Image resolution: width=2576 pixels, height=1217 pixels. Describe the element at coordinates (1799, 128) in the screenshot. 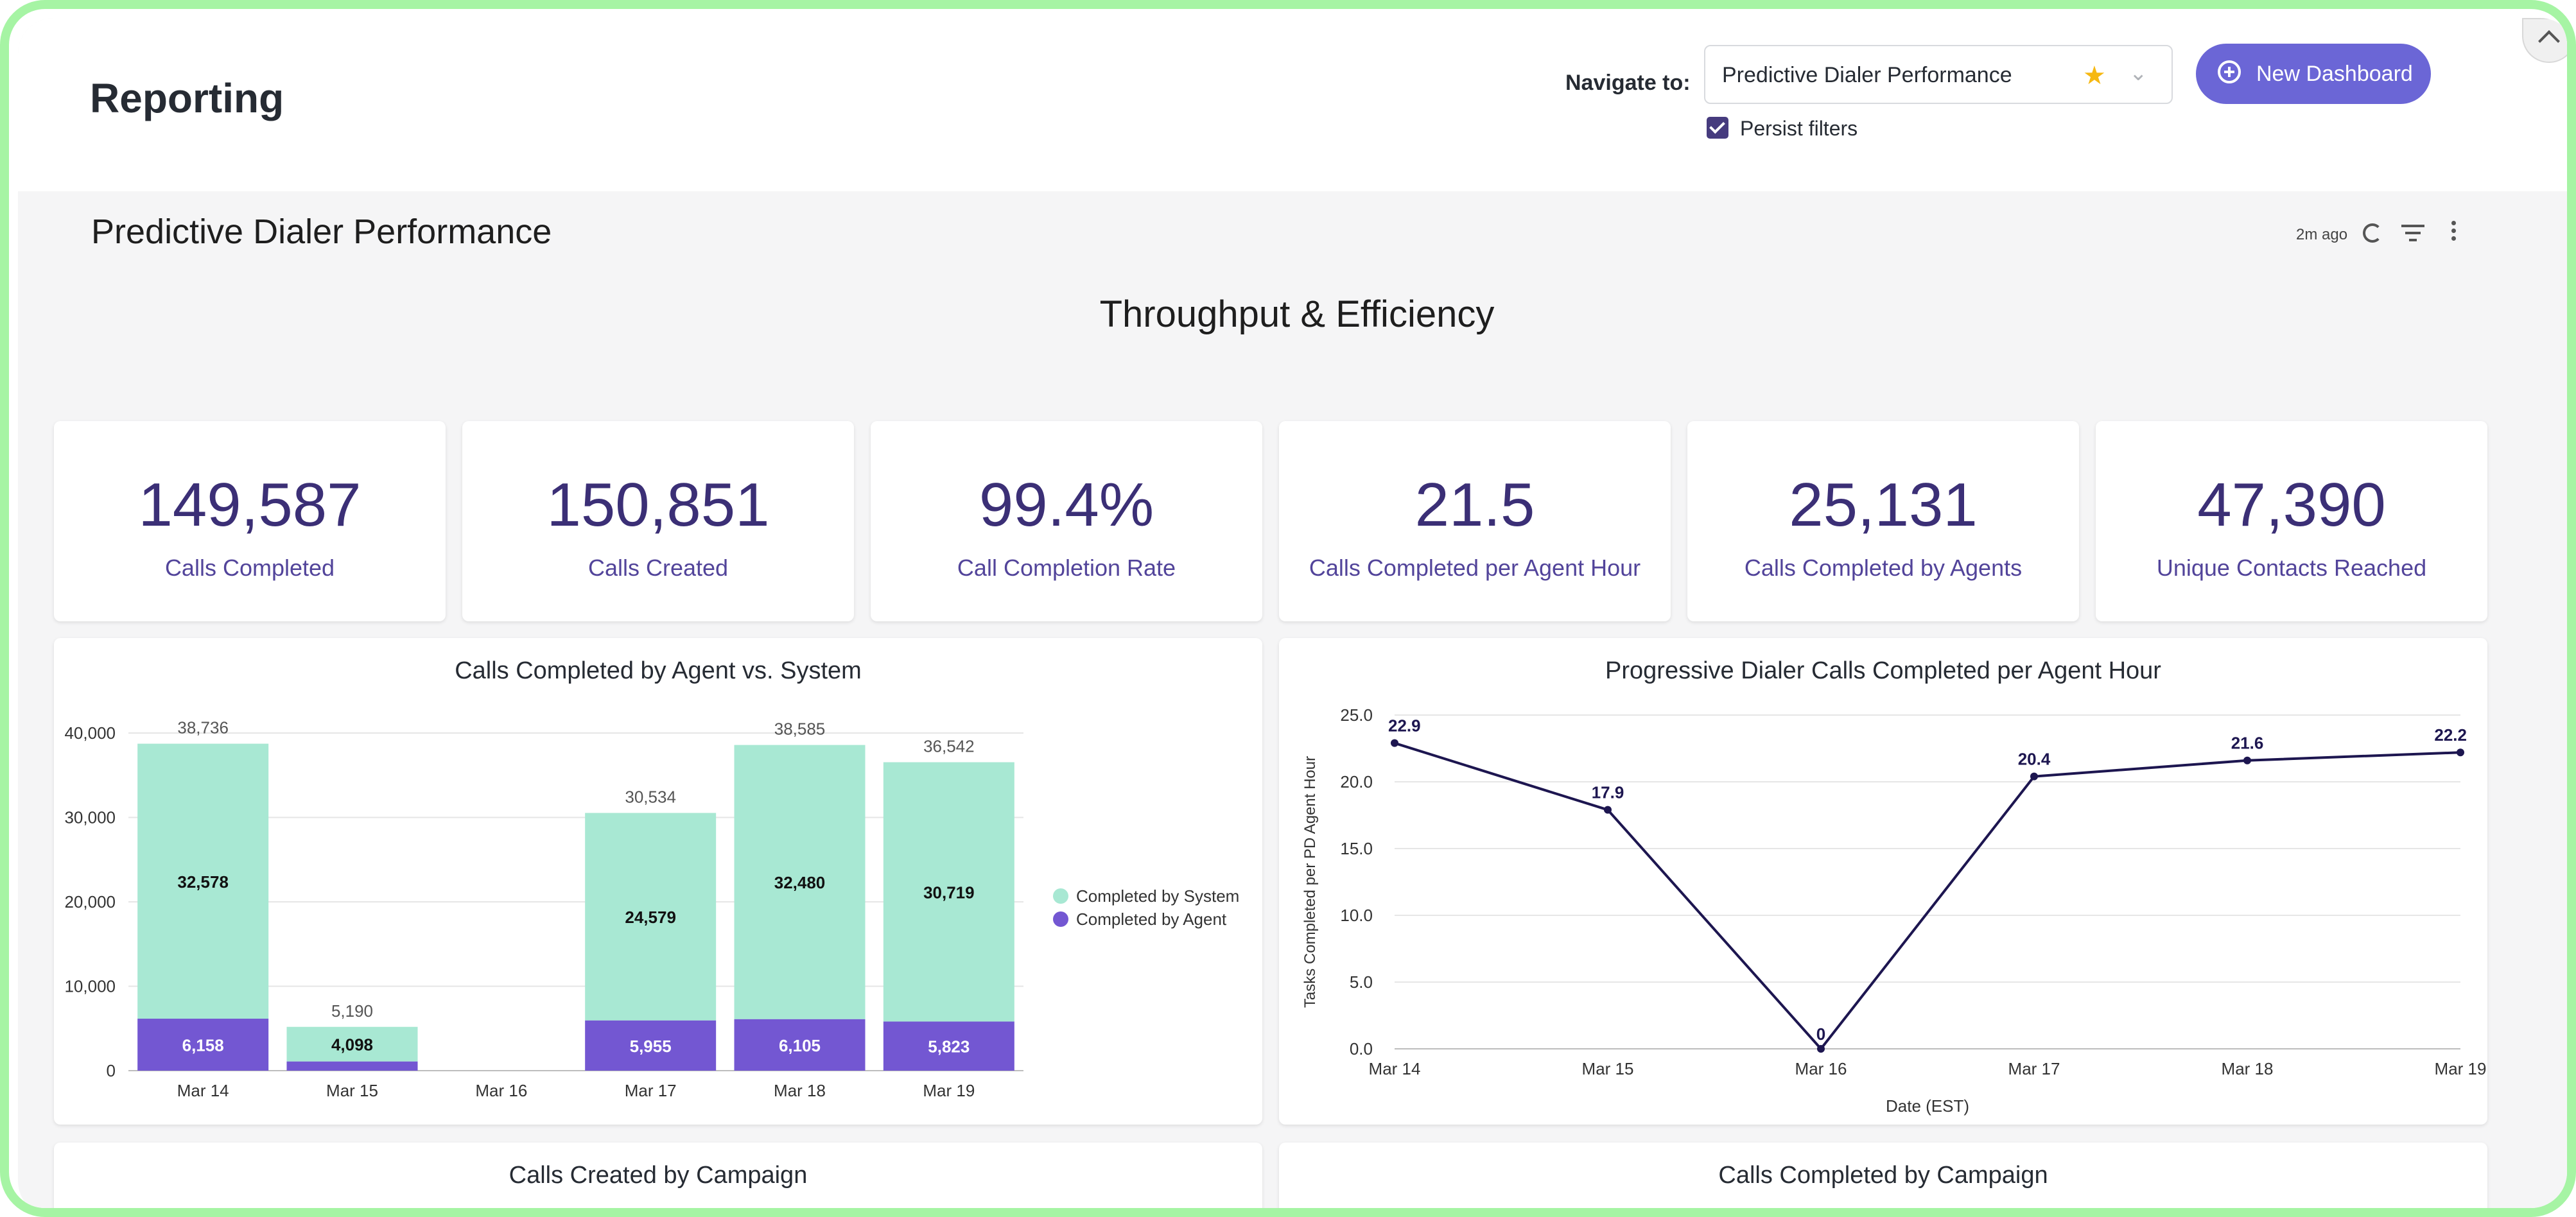

I see `persist-filters-label: Persist filters` at that location.